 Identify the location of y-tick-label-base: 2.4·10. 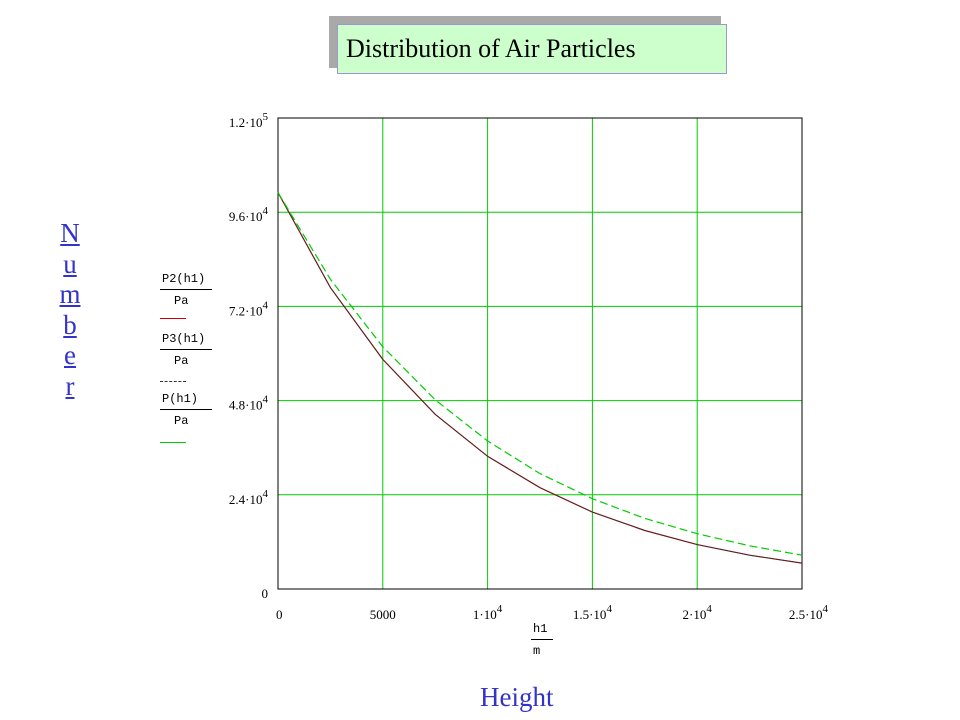
(246, 499).